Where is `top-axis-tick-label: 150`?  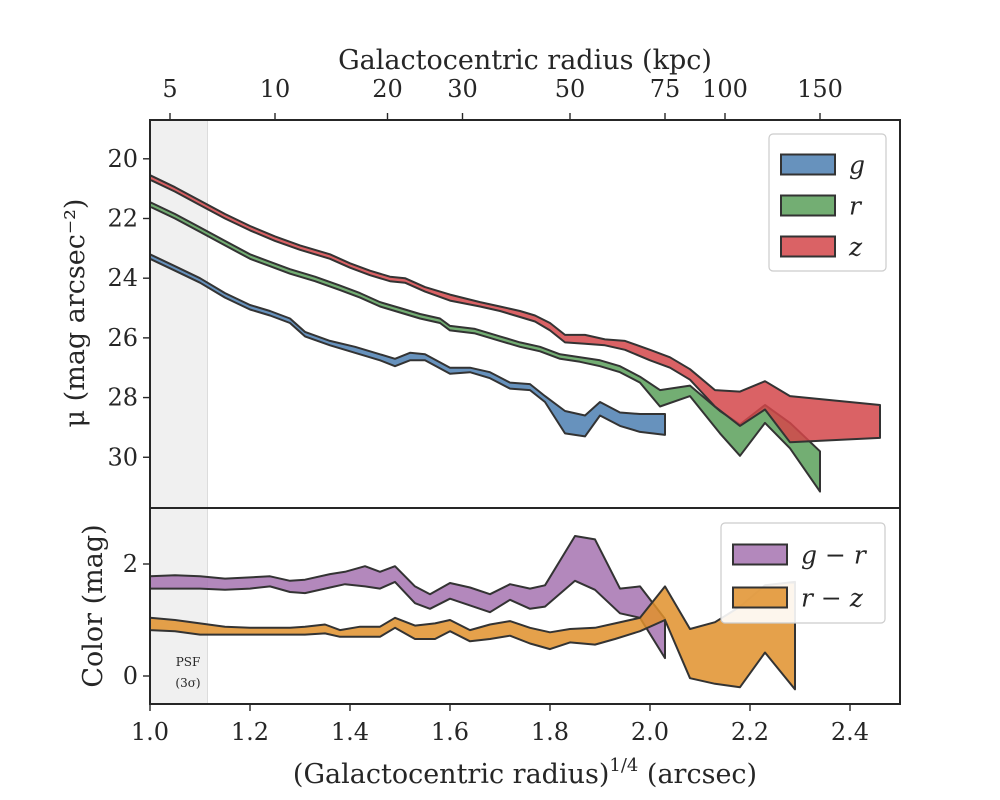 top-axis-tick-label: 150 is located at coordinates (820, 89).